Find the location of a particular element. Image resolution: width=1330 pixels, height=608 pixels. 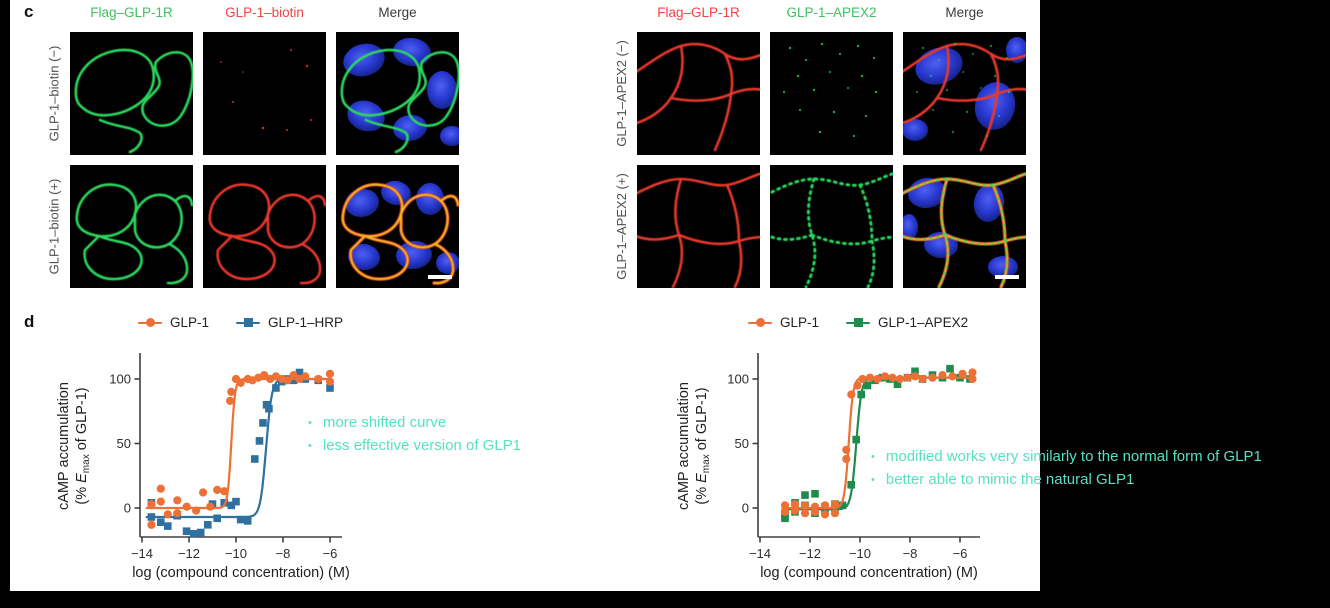

micro-image-apex2-neg-merge is located at coordinates (964, 93).